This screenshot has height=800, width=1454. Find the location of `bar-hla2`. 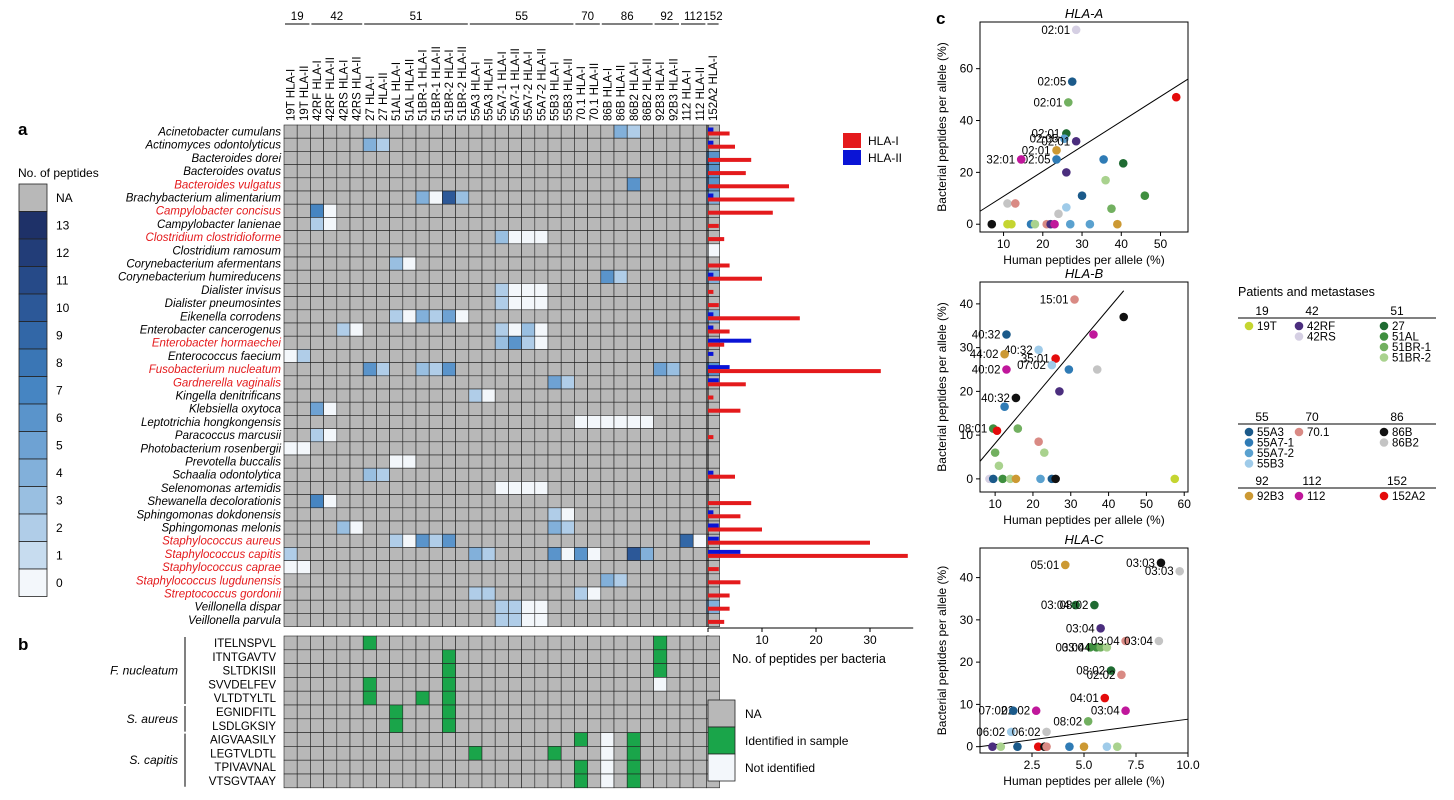

bar-hla2 is located at coordinates (711, 274).